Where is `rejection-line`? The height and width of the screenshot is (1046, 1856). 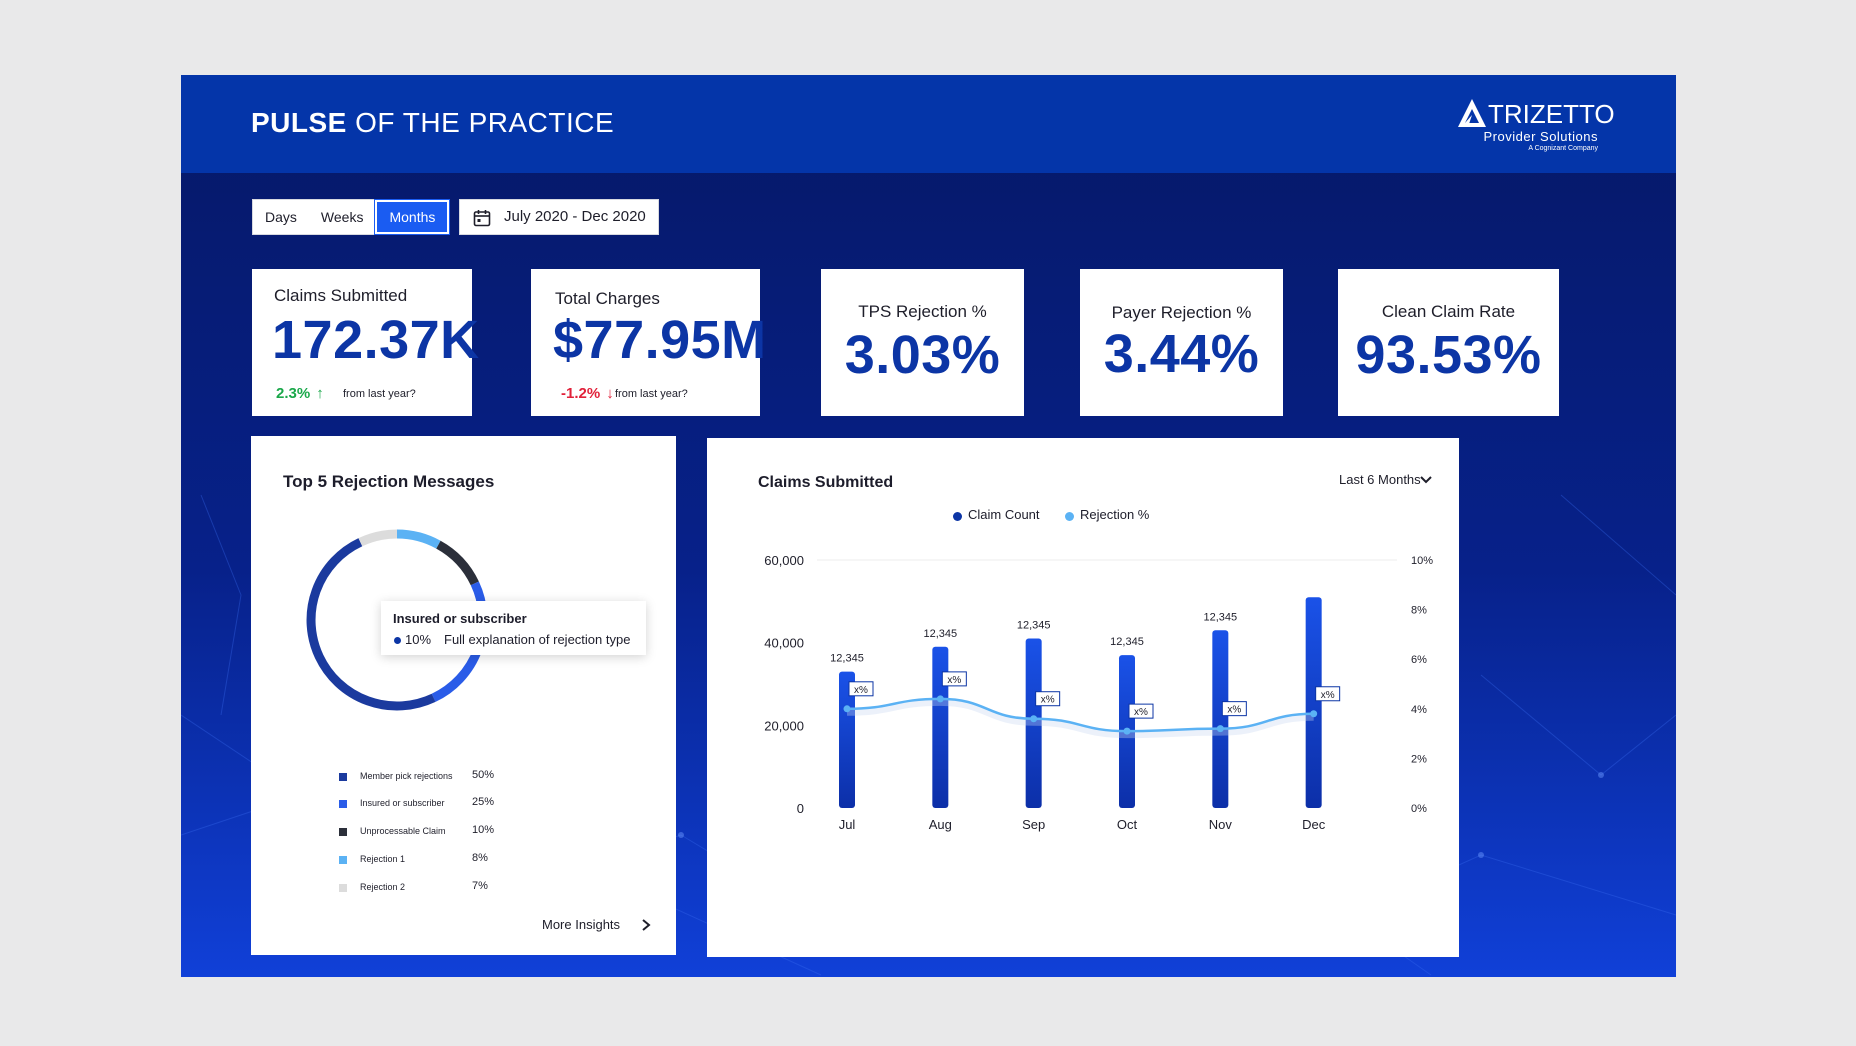
rejection-line is located at coordinates (1080, 715).